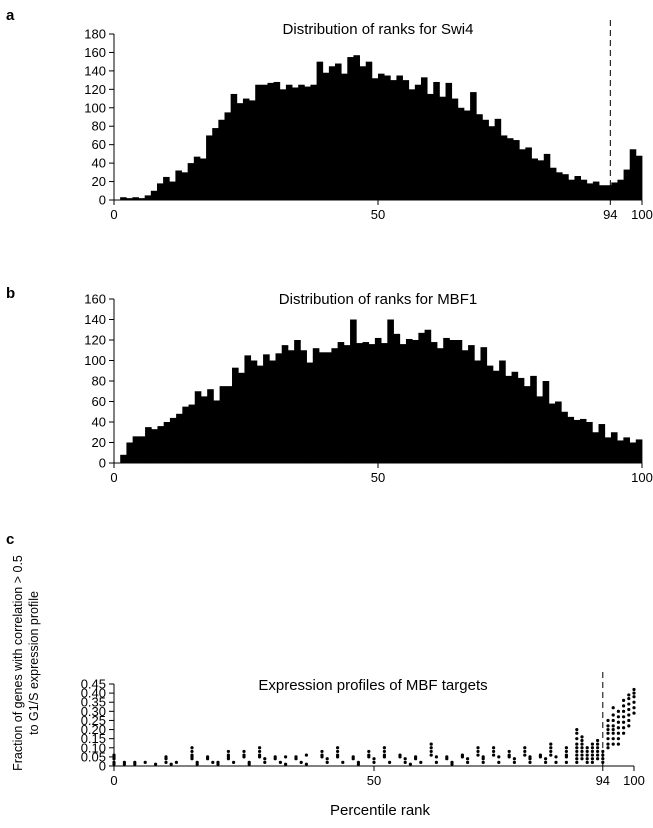  I want to click on a-y-tick-label: 120, so click(95, 89).